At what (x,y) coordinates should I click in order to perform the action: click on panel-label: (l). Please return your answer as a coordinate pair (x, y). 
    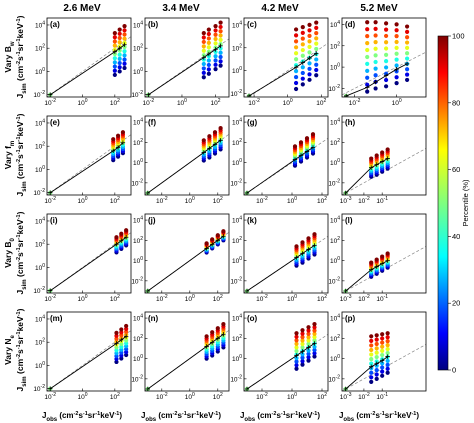
    Looking at the image, I should click on (349, 220).